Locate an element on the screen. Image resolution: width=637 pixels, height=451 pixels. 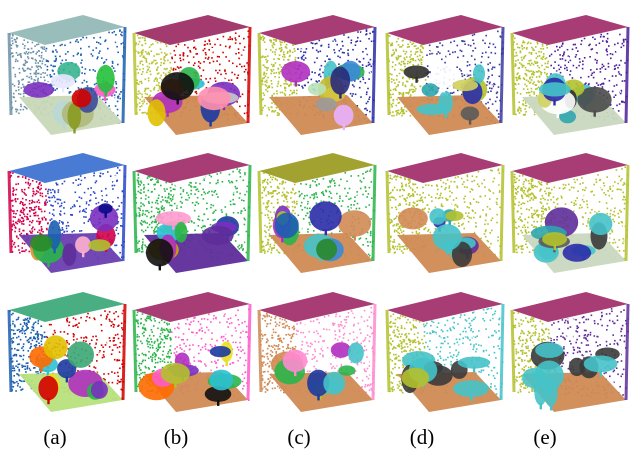
room-panel-r2-c3 is located at coordinates (317, 213).